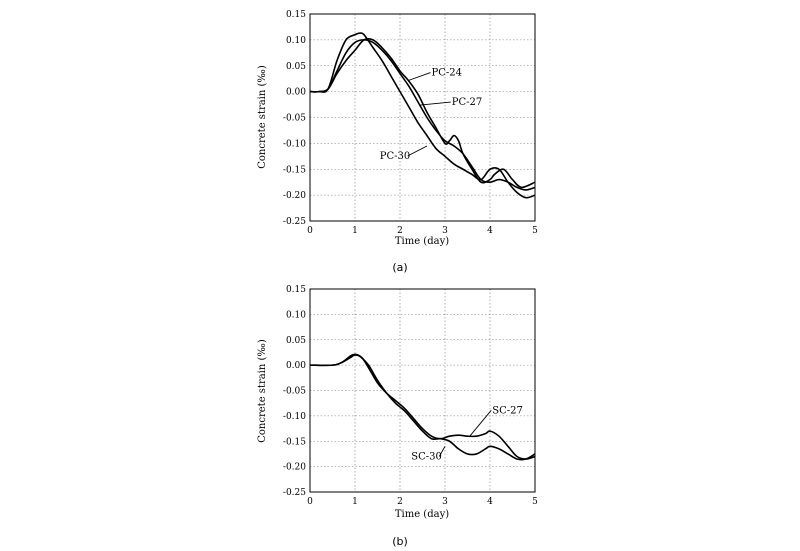  Describe the element at coordinates (447, 73) in the screenshot. I see `annotation-label-pc-24: PC-24` at that location.